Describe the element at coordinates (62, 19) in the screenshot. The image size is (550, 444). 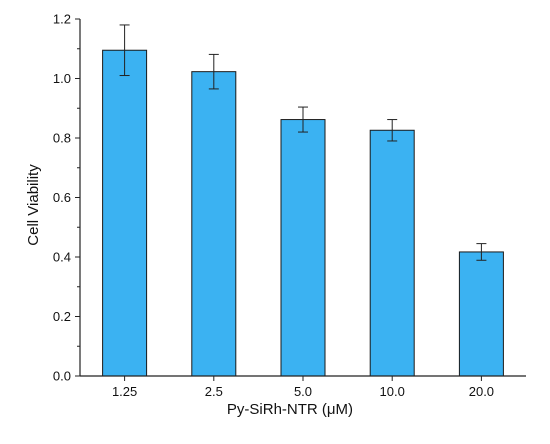
I see `y-tick-label: 1.2` at that location.